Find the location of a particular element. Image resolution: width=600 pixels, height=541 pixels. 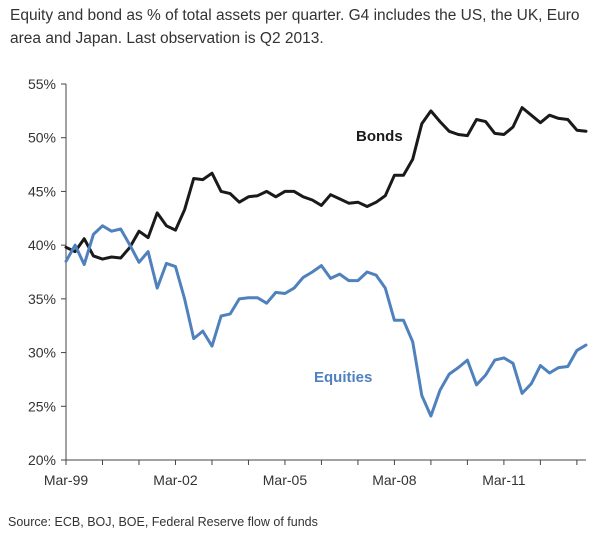

x-tick-label: Mar-99 is located at coordinates (66, 480).